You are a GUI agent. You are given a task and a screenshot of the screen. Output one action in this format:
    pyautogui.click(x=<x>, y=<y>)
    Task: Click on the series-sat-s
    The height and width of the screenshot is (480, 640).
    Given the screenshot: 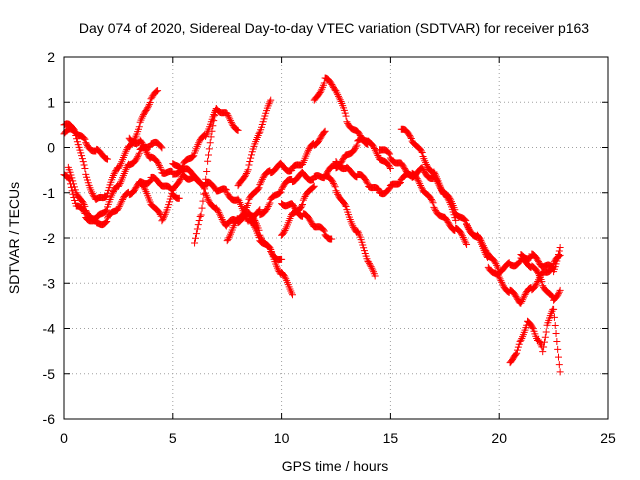 What is the action you would take?
    pyautogui.click(x=444, y=191)
    